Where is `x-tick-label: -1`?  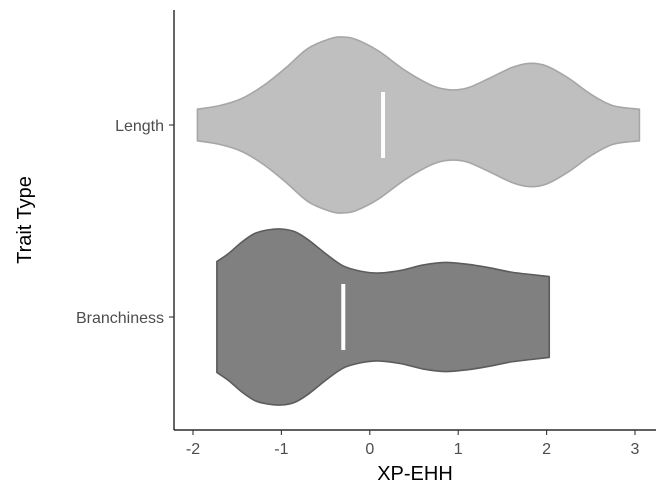
x-tick-label: -1 is located at coordinates (281, 449).